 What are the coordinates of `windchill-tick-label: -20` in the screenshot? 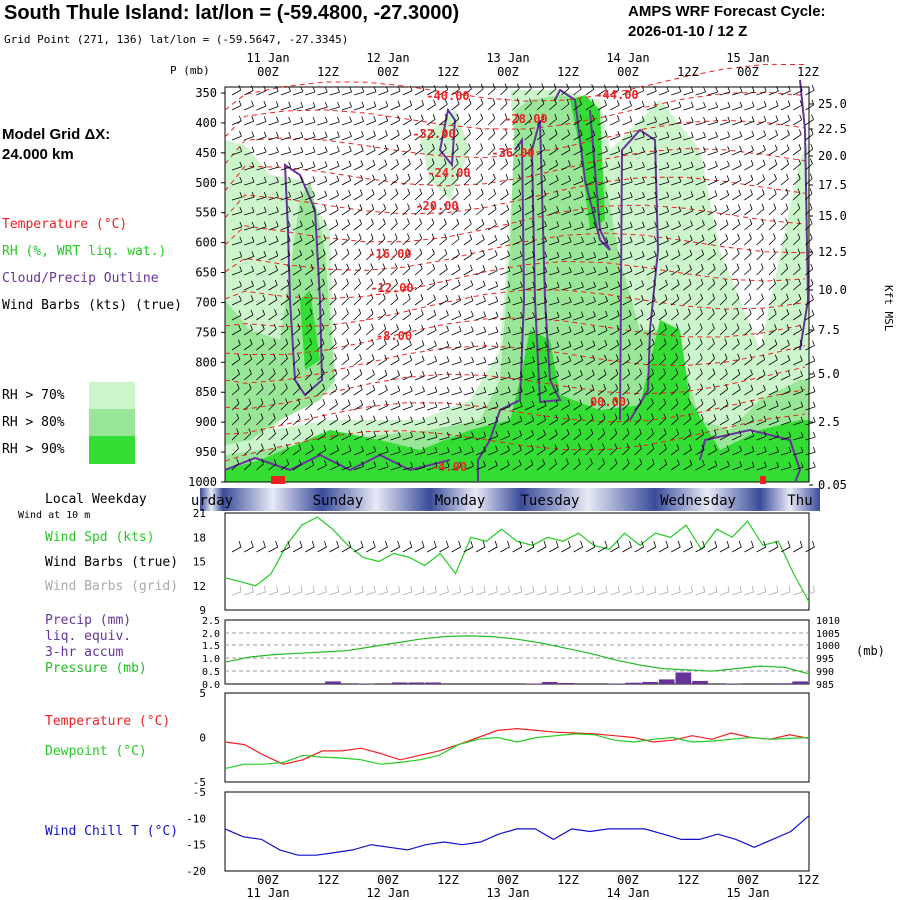 It's located at (196, 871).